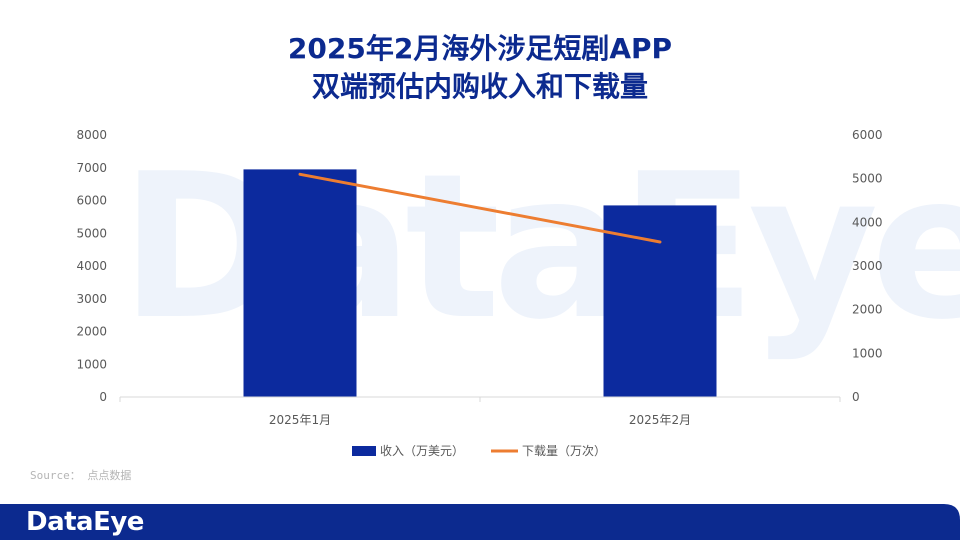  I want to click on title-line-2: 双端预估内购收入和下载量, so click(479, 86).